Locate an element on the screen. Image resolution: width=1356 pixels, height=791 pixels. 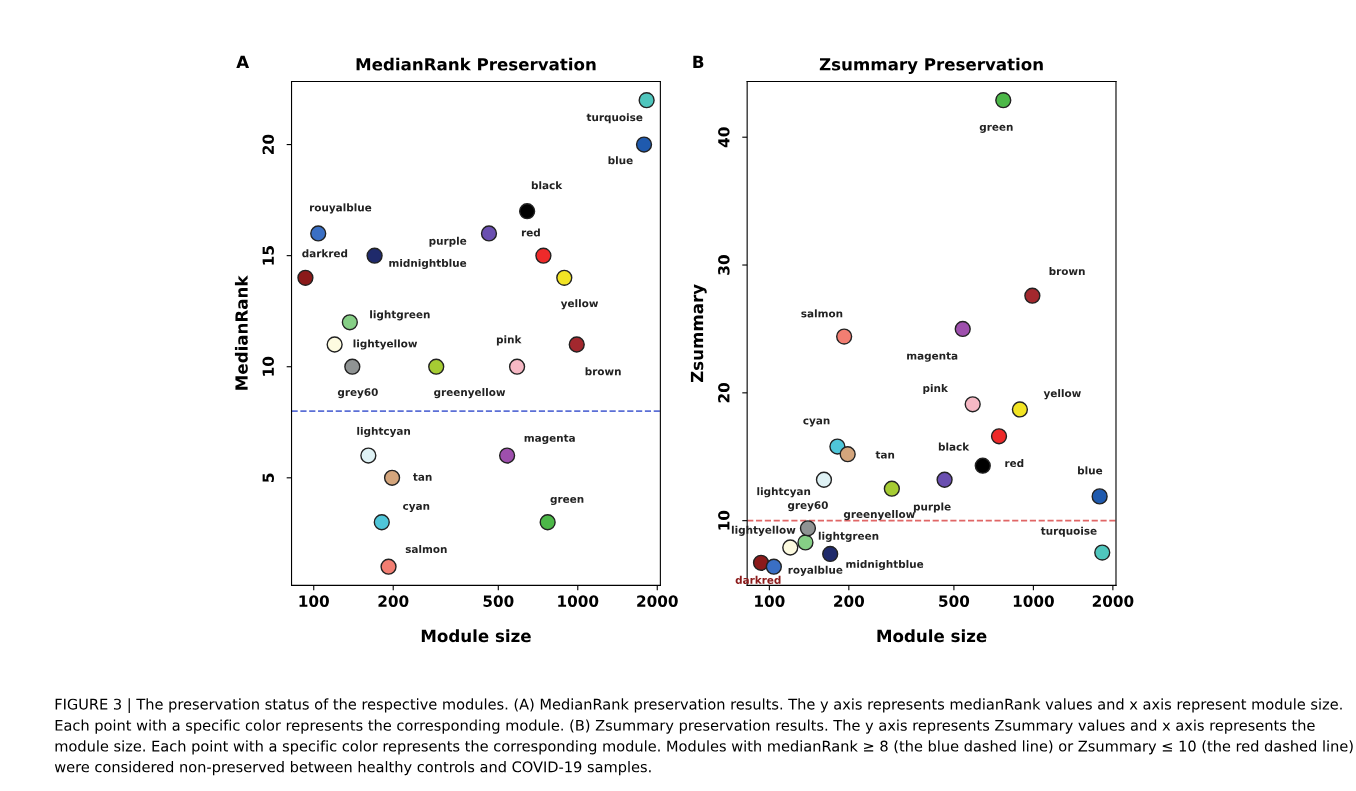
chart-title: MedianRank Preservation is located at coordinates (476, 64).